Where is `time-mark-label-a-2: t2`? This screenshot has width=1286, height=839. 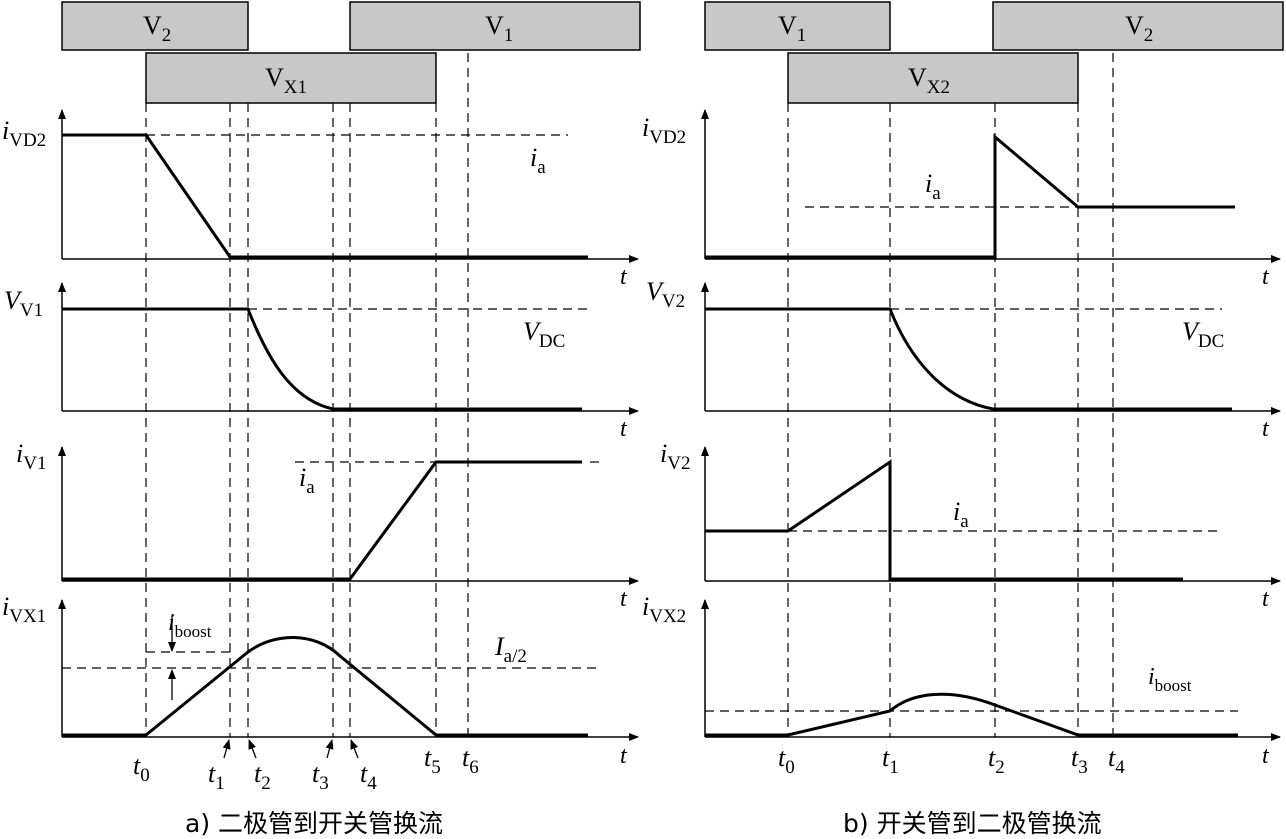 time-mark-label-a-2: t2 is located at coordinates (262, 776).